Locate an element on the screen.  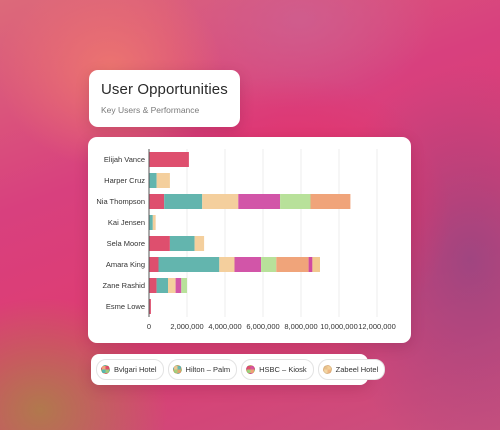
x-tick-label: 6,000,000 is located at coordinates (262, 326).